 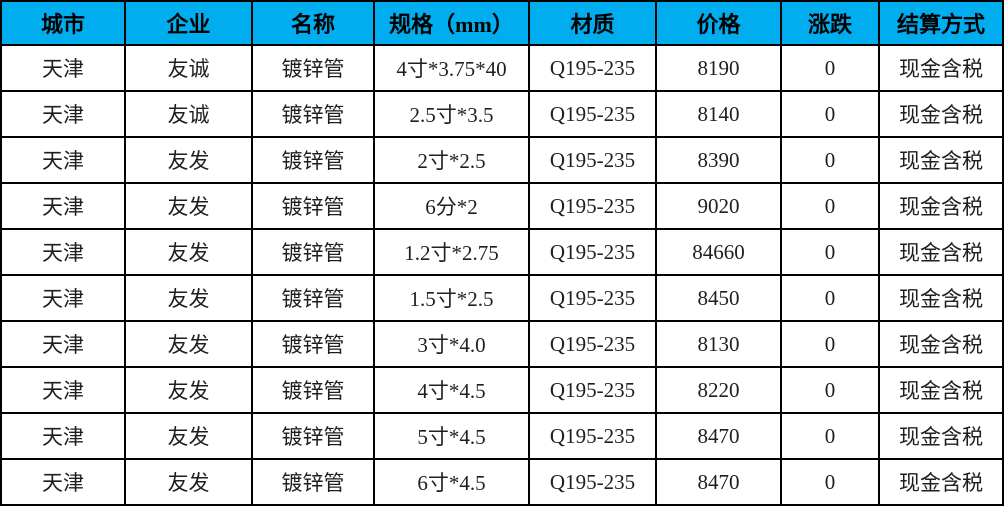 What do you see at coordinates (451, 68) in the screenshot?
I see `table-cell: 4寸*3.75*40` at bounding box center [451, 68].